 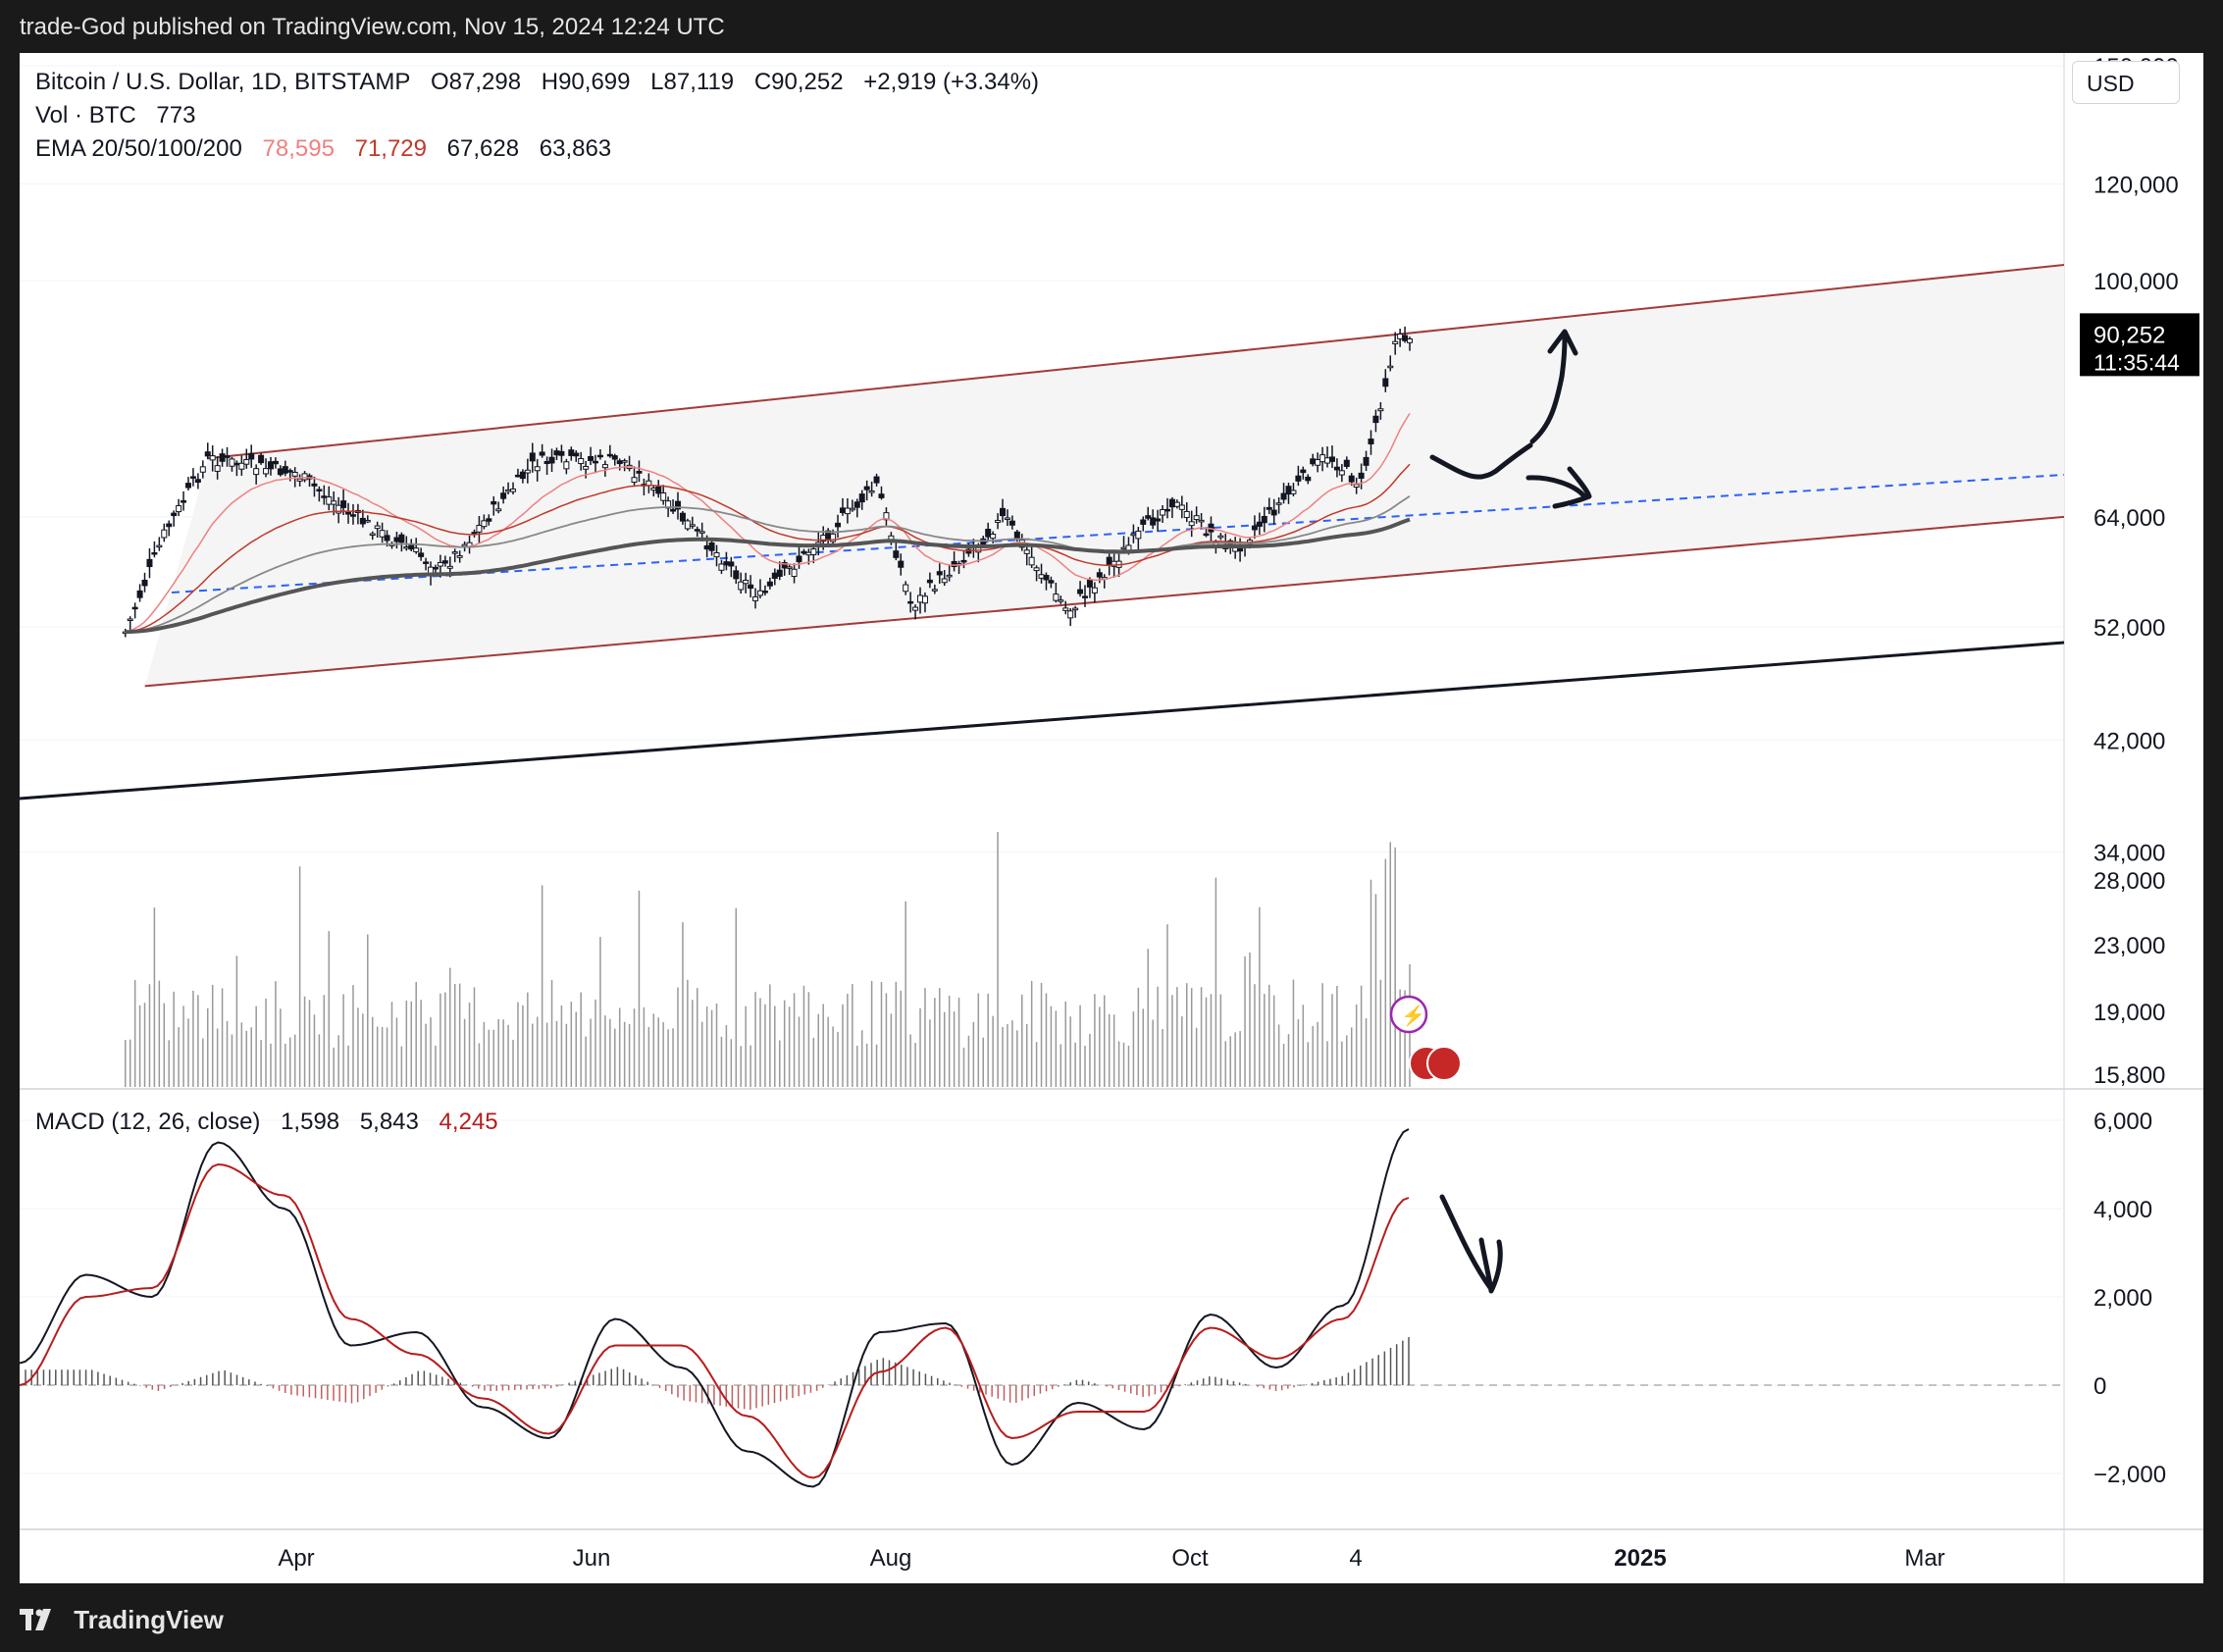 What do you see at coordinates (2137, 362) in the screenshot?
I see `last-price-countdown: 11:35:44` at bounding box center [2137, 362].